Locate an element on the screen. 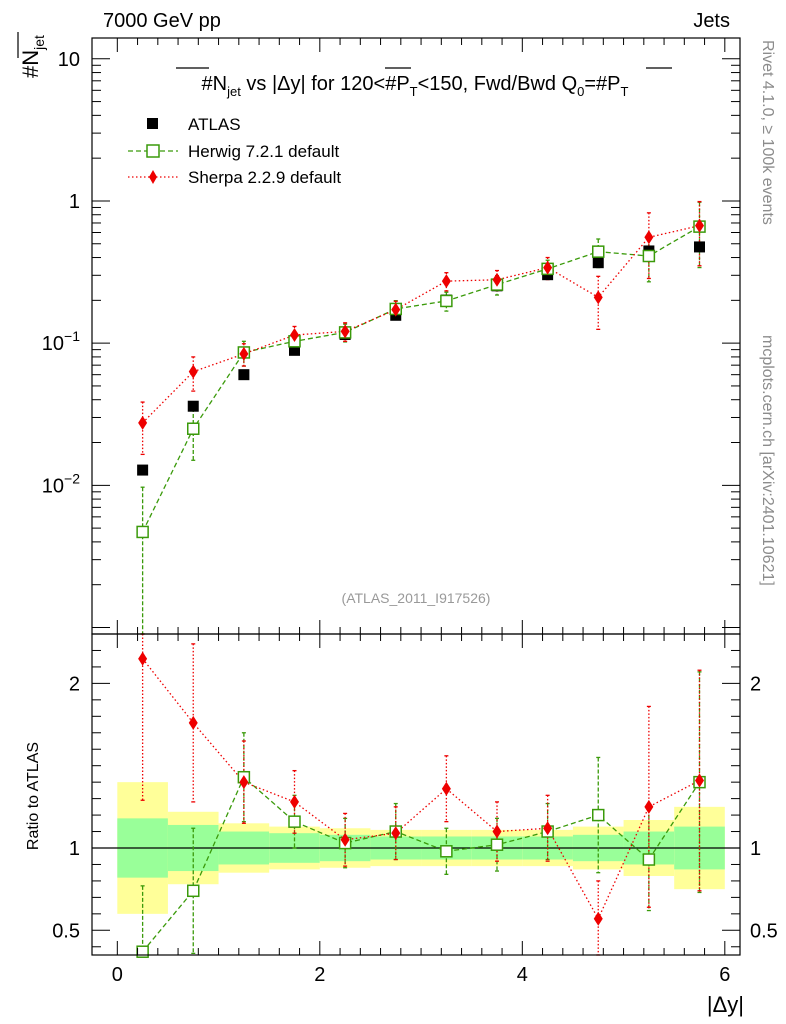 The width and height of the screenshot is (786, 1024). mcplots-reference-text: mcplots.cern.ch [arXiv:2401.10621] is located at coordinates (767, 460).